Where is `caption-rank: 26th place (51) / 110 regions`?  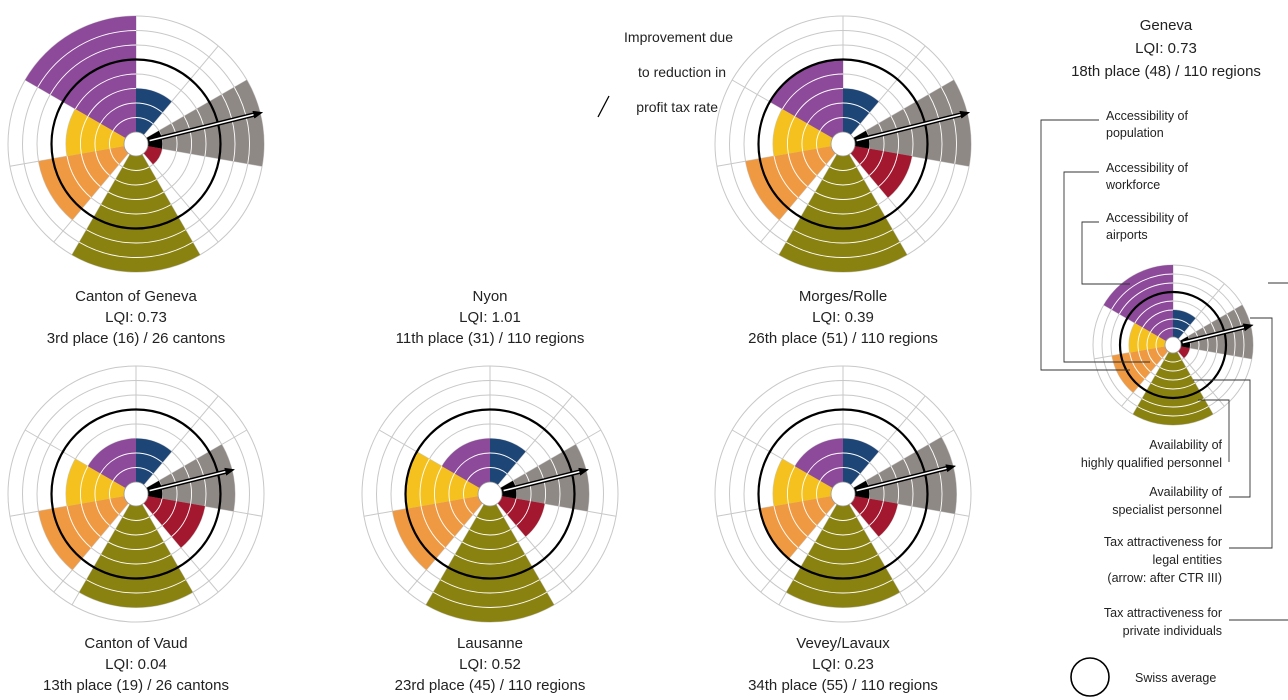
caption-rank: 26th place (51) / 110 regions is located at coordinates (843, 338).